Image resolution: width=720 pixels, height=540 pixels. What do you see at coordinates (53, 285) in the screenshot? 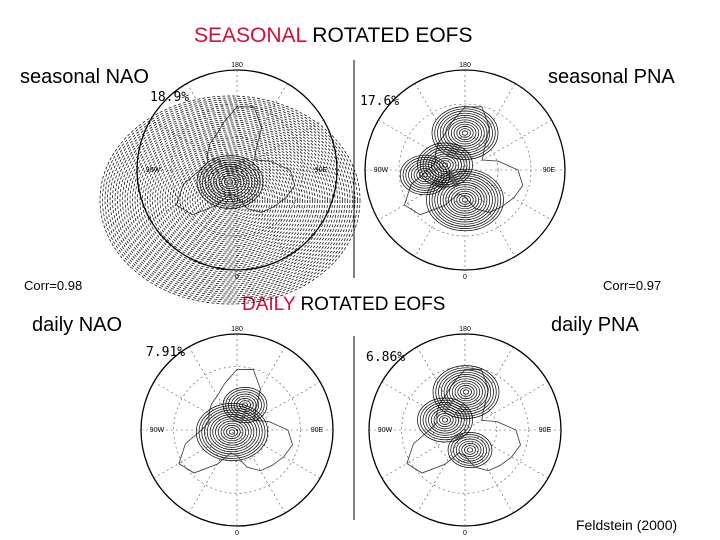
I see `nao-correlation: Corr=0.98` at bounding box center [53, 285].